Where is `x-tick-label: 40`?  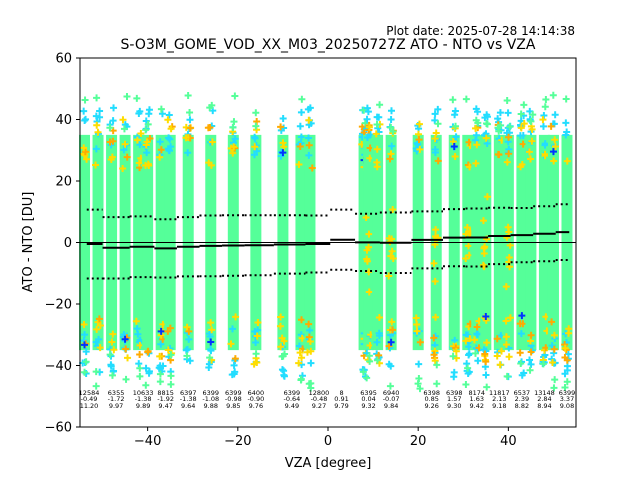
x-tick-label: 40 is located at coordinates (508, 441).